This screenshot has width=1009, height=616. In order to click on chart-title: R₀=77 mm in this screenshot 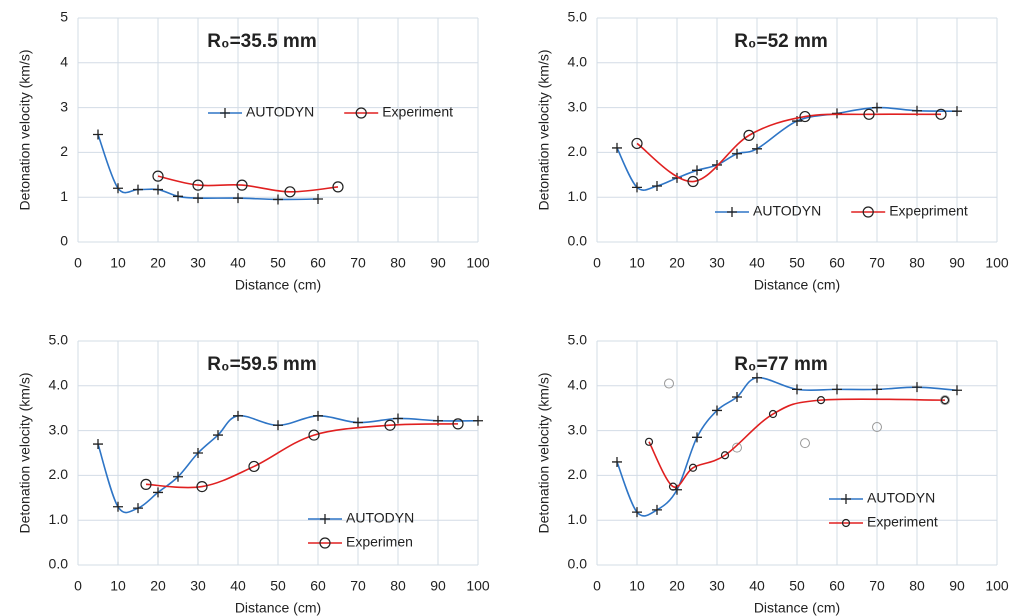, I will do `click(781, 364)`.